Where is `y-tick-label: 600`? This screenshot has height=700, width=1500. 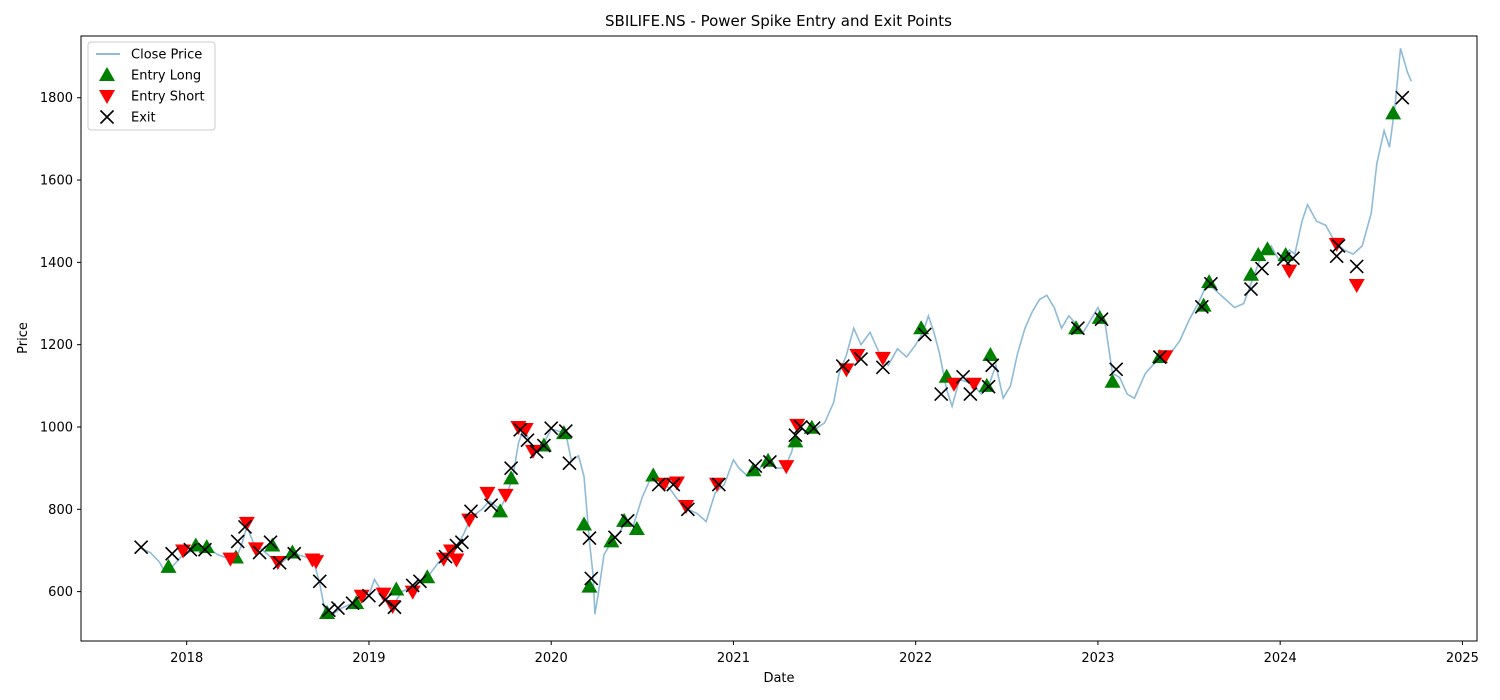
y-tick-label: 600 is located at coordinates (60, 592).